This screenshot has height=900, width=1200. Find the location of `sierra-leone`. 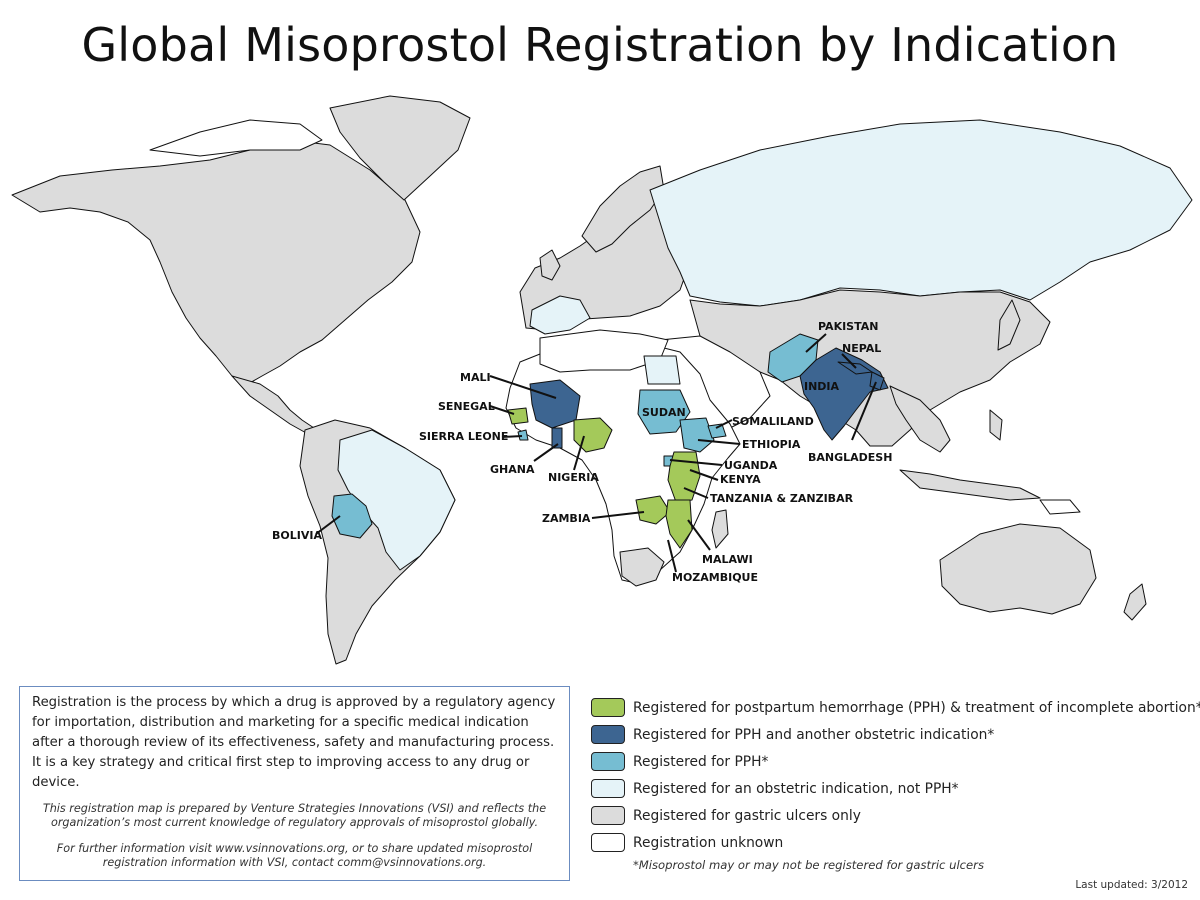

sierra-leone is located at coordinates (523, 435).